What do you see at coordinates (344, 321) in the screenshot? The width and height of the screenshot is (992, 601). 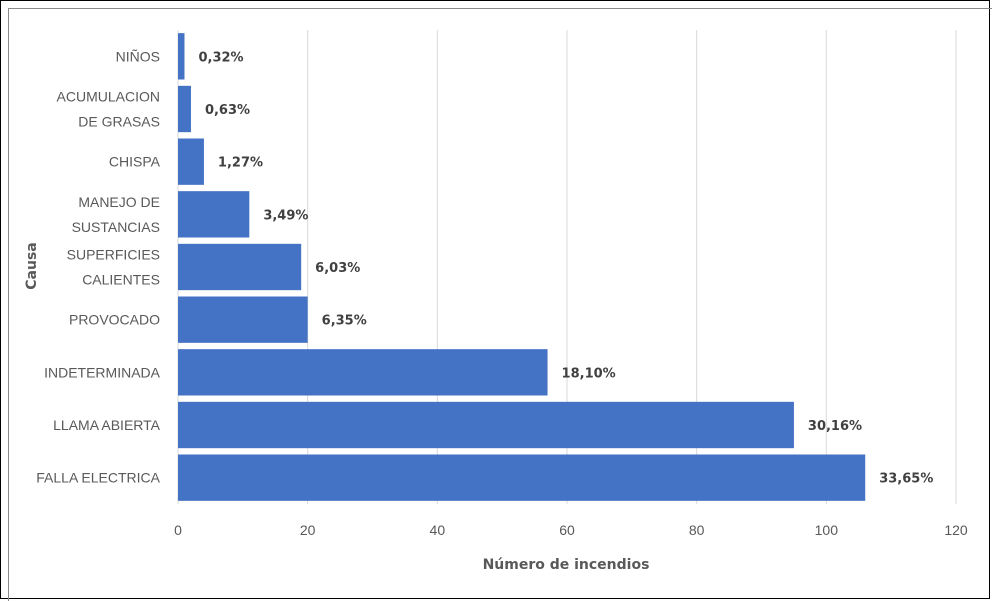 I see `data-label: 6,35%` at bounding box center [344, 321].